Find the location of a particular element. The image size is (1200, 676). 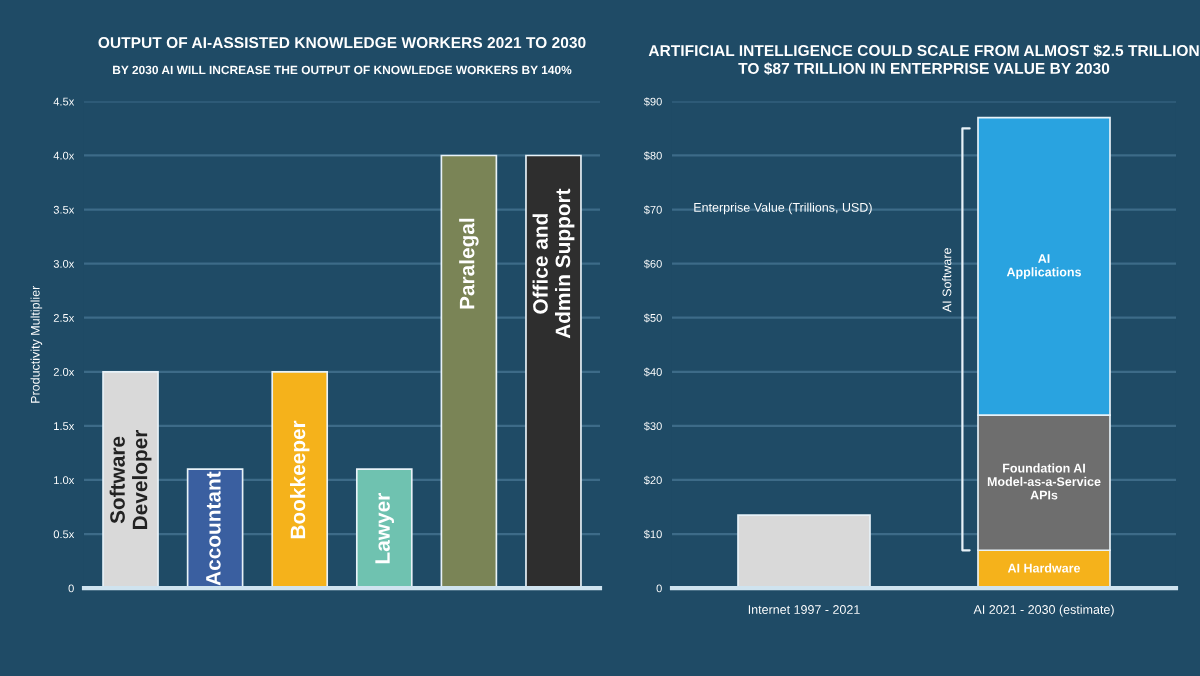

category-label: Software Developer is located at coordinates (130, 479).